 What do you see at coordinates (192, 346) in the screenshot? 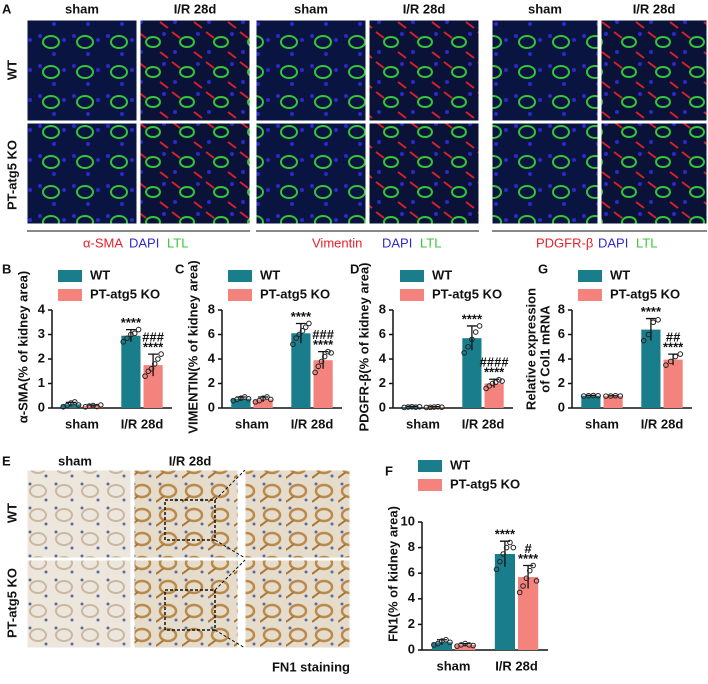
I see `y-axis-label: VIMENTIN(% of kidney area)` at bounding box center [192, 346].